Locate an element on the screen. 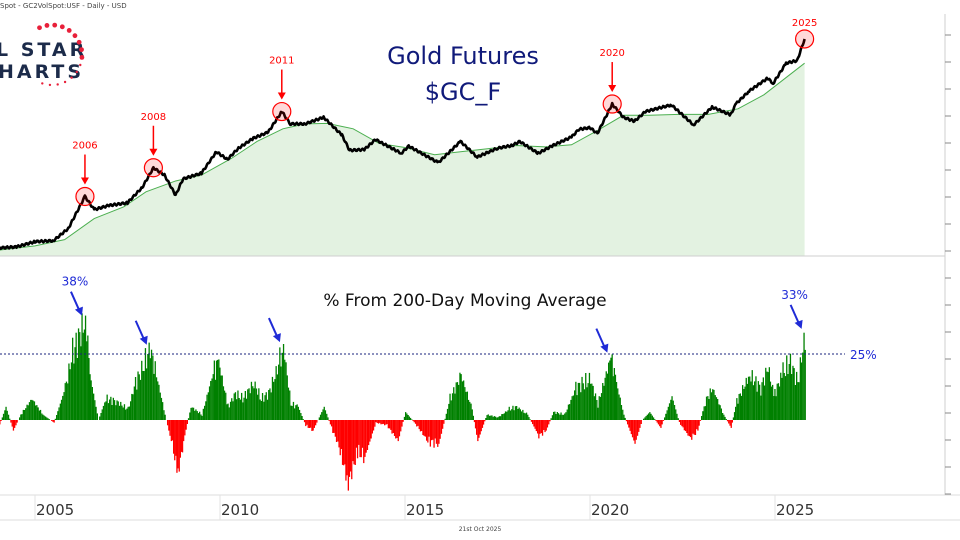 This screenshot has width=960, height=540. chart-title: Gold Futures is located at coordinates (463, 56).